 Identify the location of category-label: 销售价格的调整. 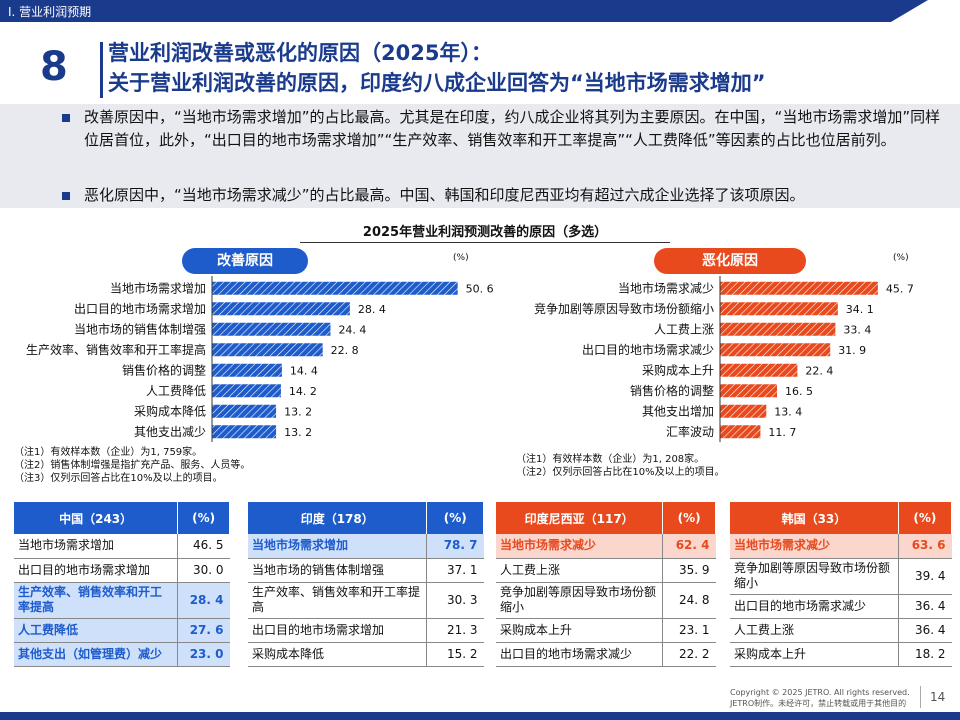
(164, 369).